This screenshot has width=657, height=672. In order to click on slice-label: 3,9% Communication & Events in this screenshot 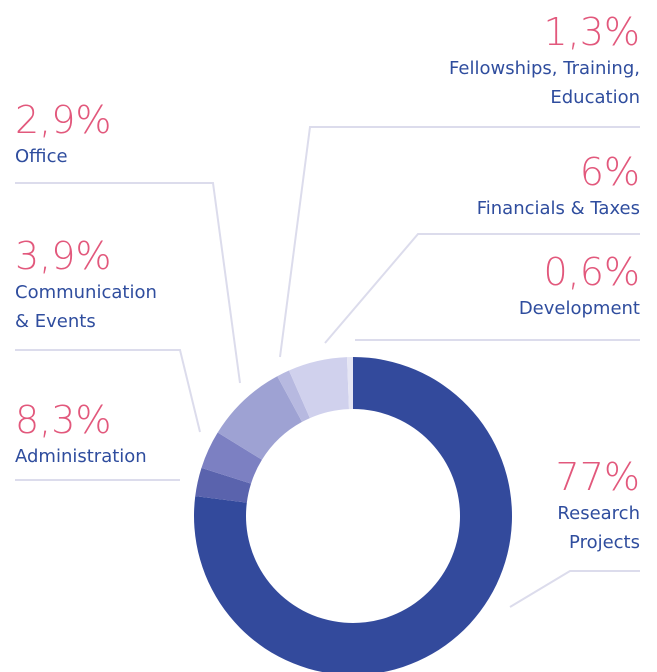, I will do `click(87, 285)`.